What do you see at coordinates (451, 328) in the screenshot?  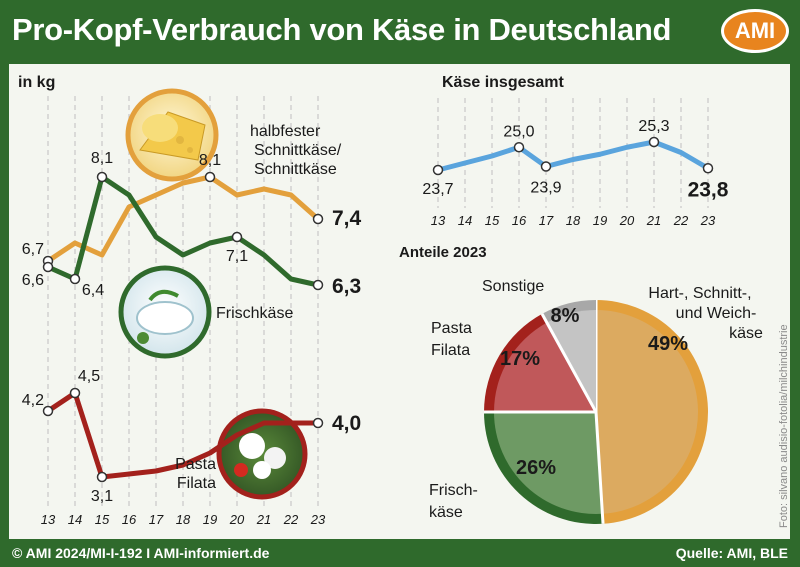 I see `pie-category-label: Pasta` at bounding box center [451, 328].